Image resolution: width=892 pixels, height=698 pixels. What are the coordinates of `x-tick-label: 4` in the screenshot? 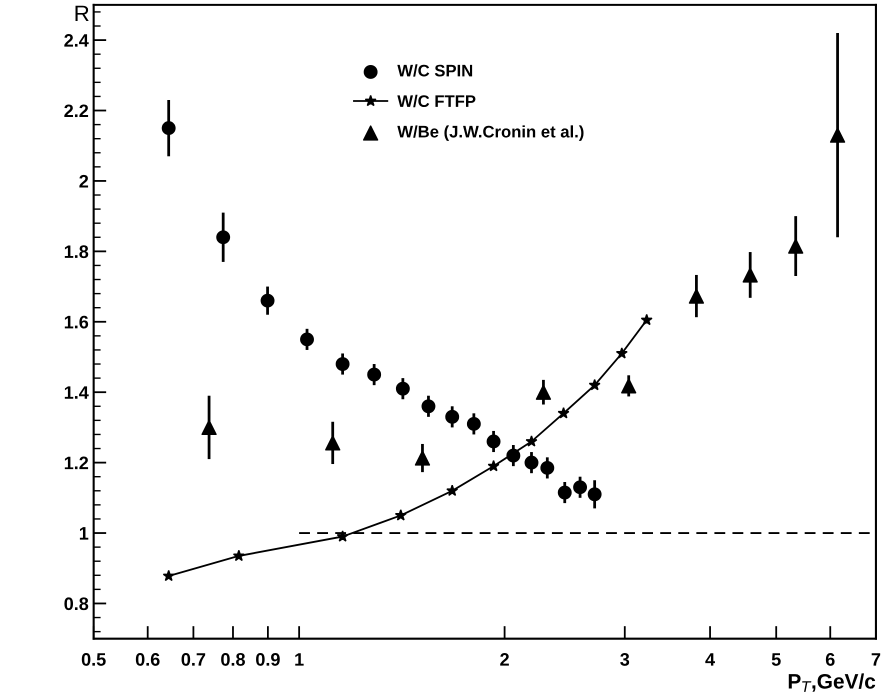 It's located at (710, 659).